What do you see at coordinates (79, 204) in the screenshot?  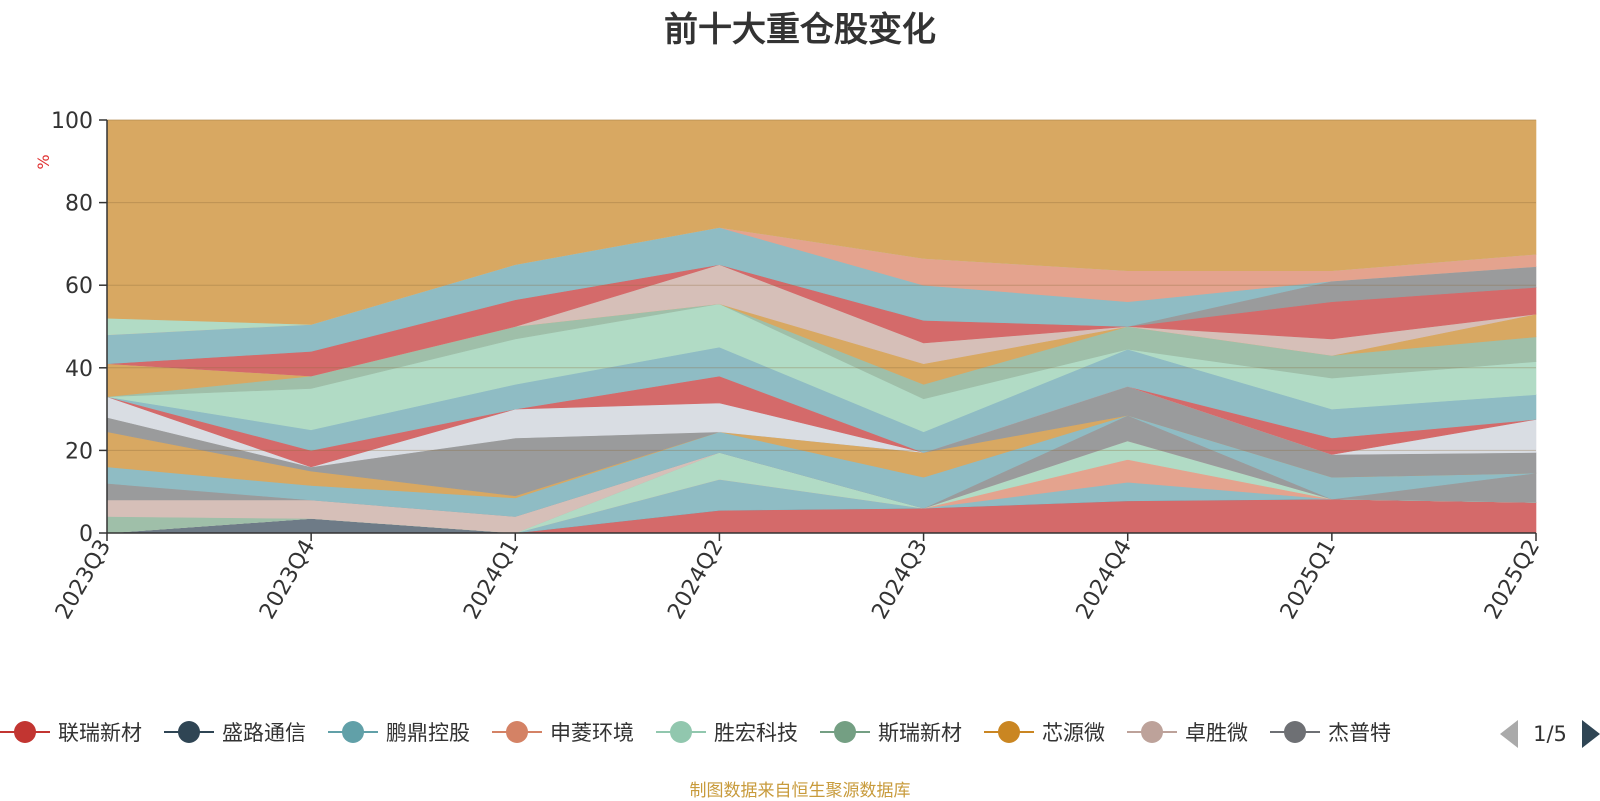 I see `y-tick-label: 80` at bounding box center [79, 204].